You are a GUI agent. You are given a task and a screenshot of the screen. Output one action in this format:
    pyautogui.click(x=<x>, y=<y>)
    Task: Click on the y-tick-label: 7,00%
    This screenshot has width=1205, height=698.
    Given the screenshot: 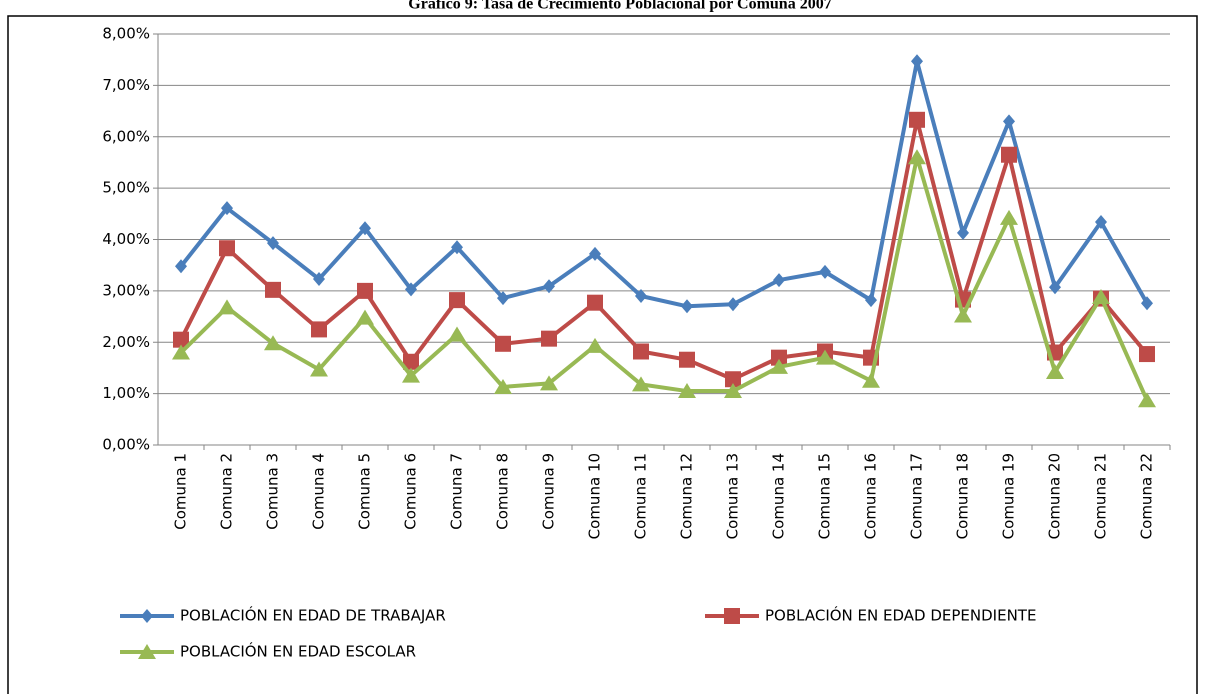 What is the action you would take?
    pyautogui.click(x=126, y=85)
    